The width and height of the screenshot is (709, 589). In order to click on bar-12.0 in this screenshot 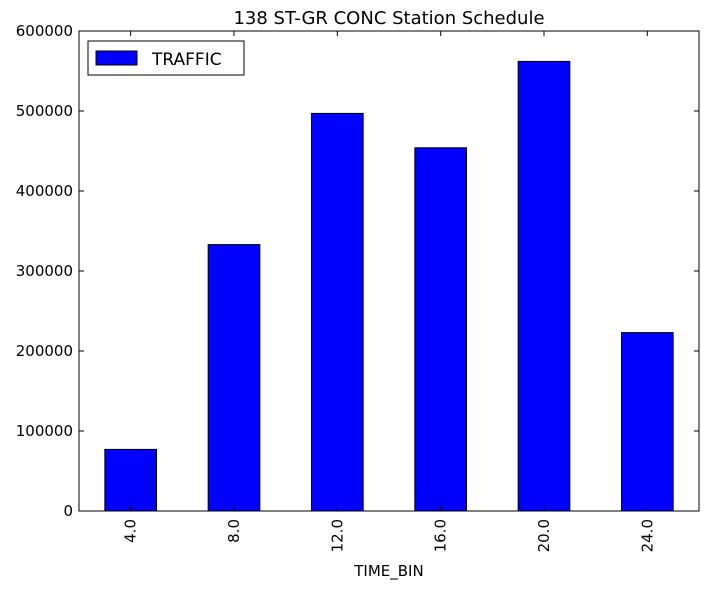, I will do `click(337, 312)`.